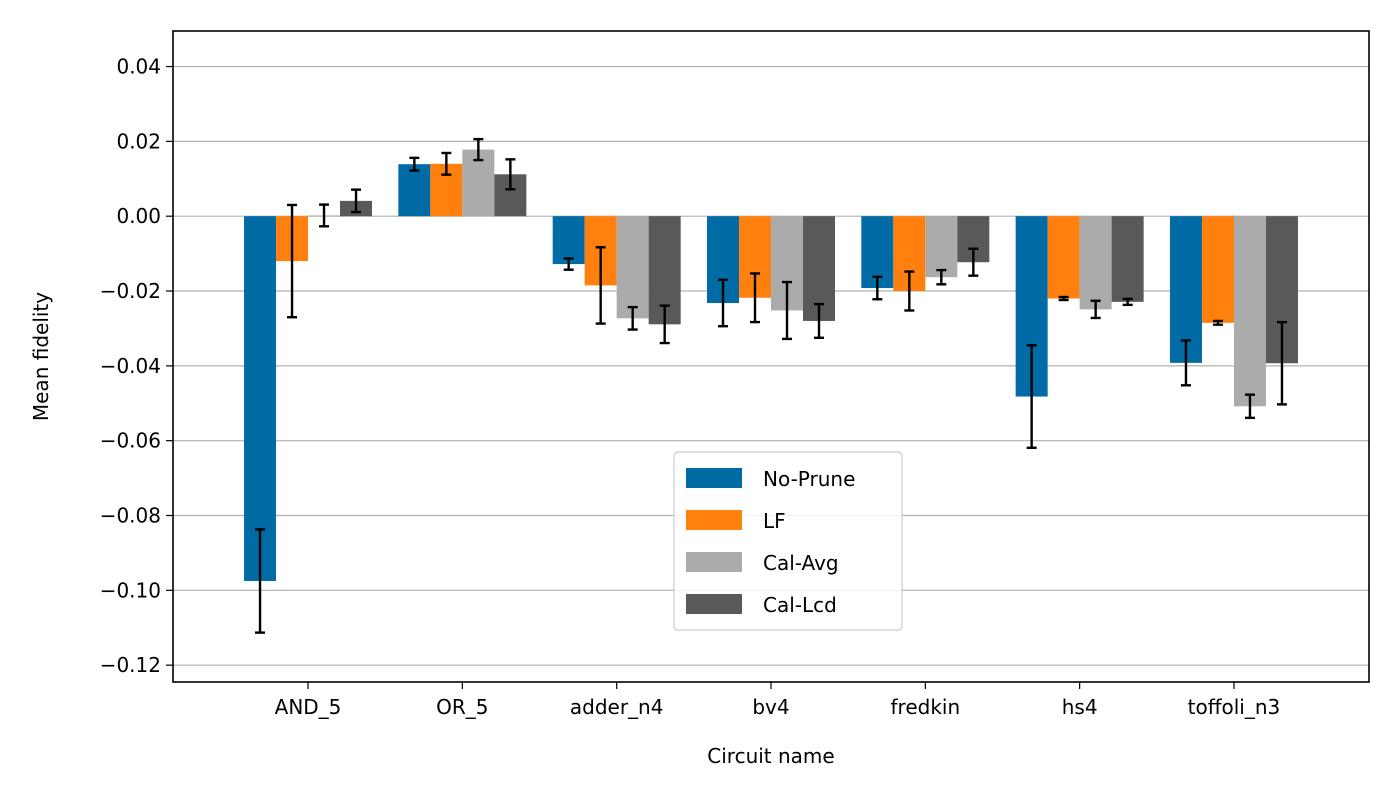 This screenshot has height=800, width=1400. What do you see at coordinates (770, 756) in the screenshot?
I see `x-axis-title: Circuit name` at bounding box center [770, 756].